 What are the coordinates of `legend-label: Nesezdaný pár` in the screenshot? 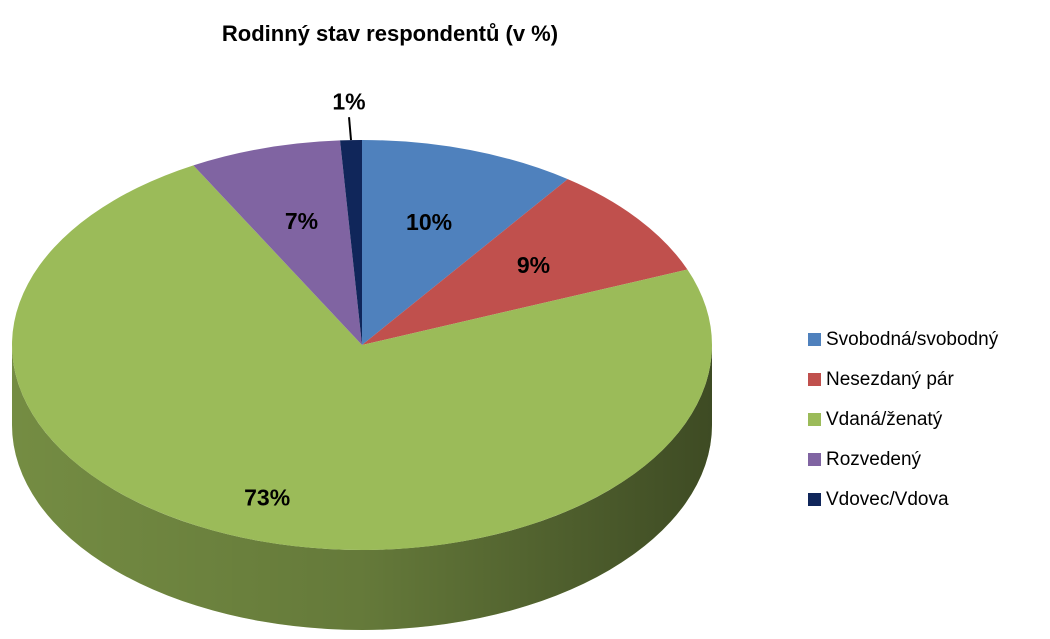 It's located at (890, 379).